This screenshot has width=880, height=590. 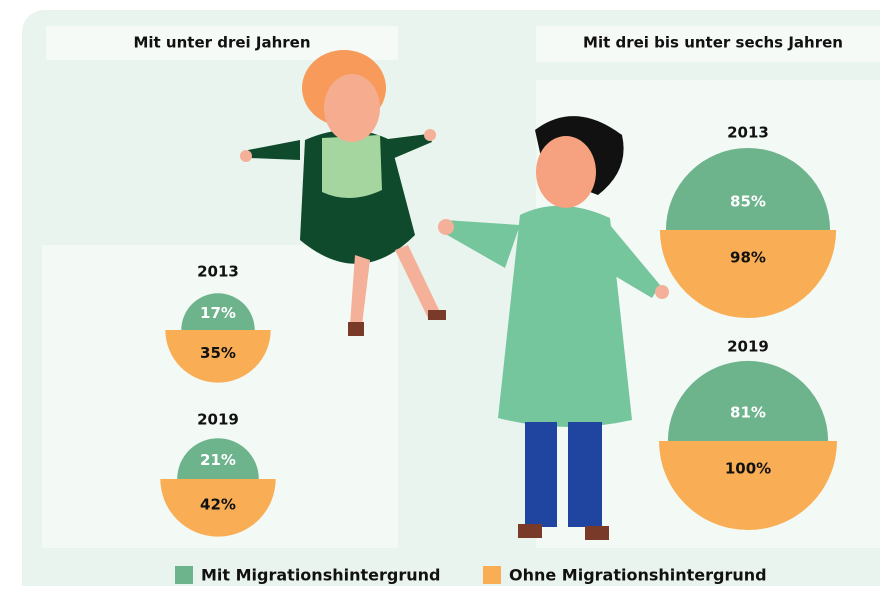 What do you see at coordinates (320, 575) in the screenshot?
I see `legend-label: Mit Migrationshintergrund` at bounding box center [320, 575].